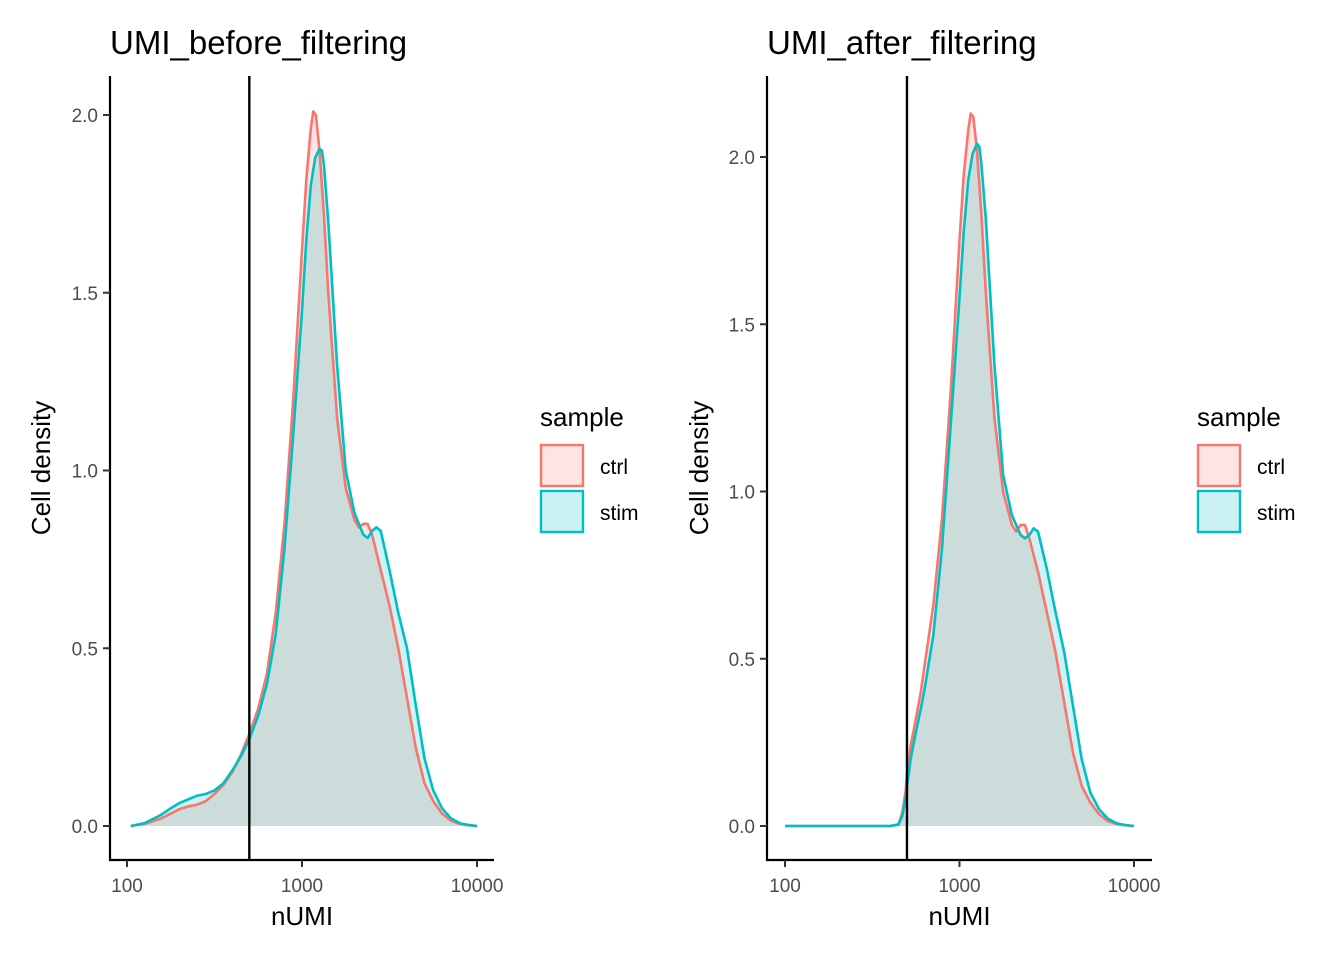 The image size is (1344, 960). I want to click on panel-0-x-axis-label: nUMI, so click(302, 916).